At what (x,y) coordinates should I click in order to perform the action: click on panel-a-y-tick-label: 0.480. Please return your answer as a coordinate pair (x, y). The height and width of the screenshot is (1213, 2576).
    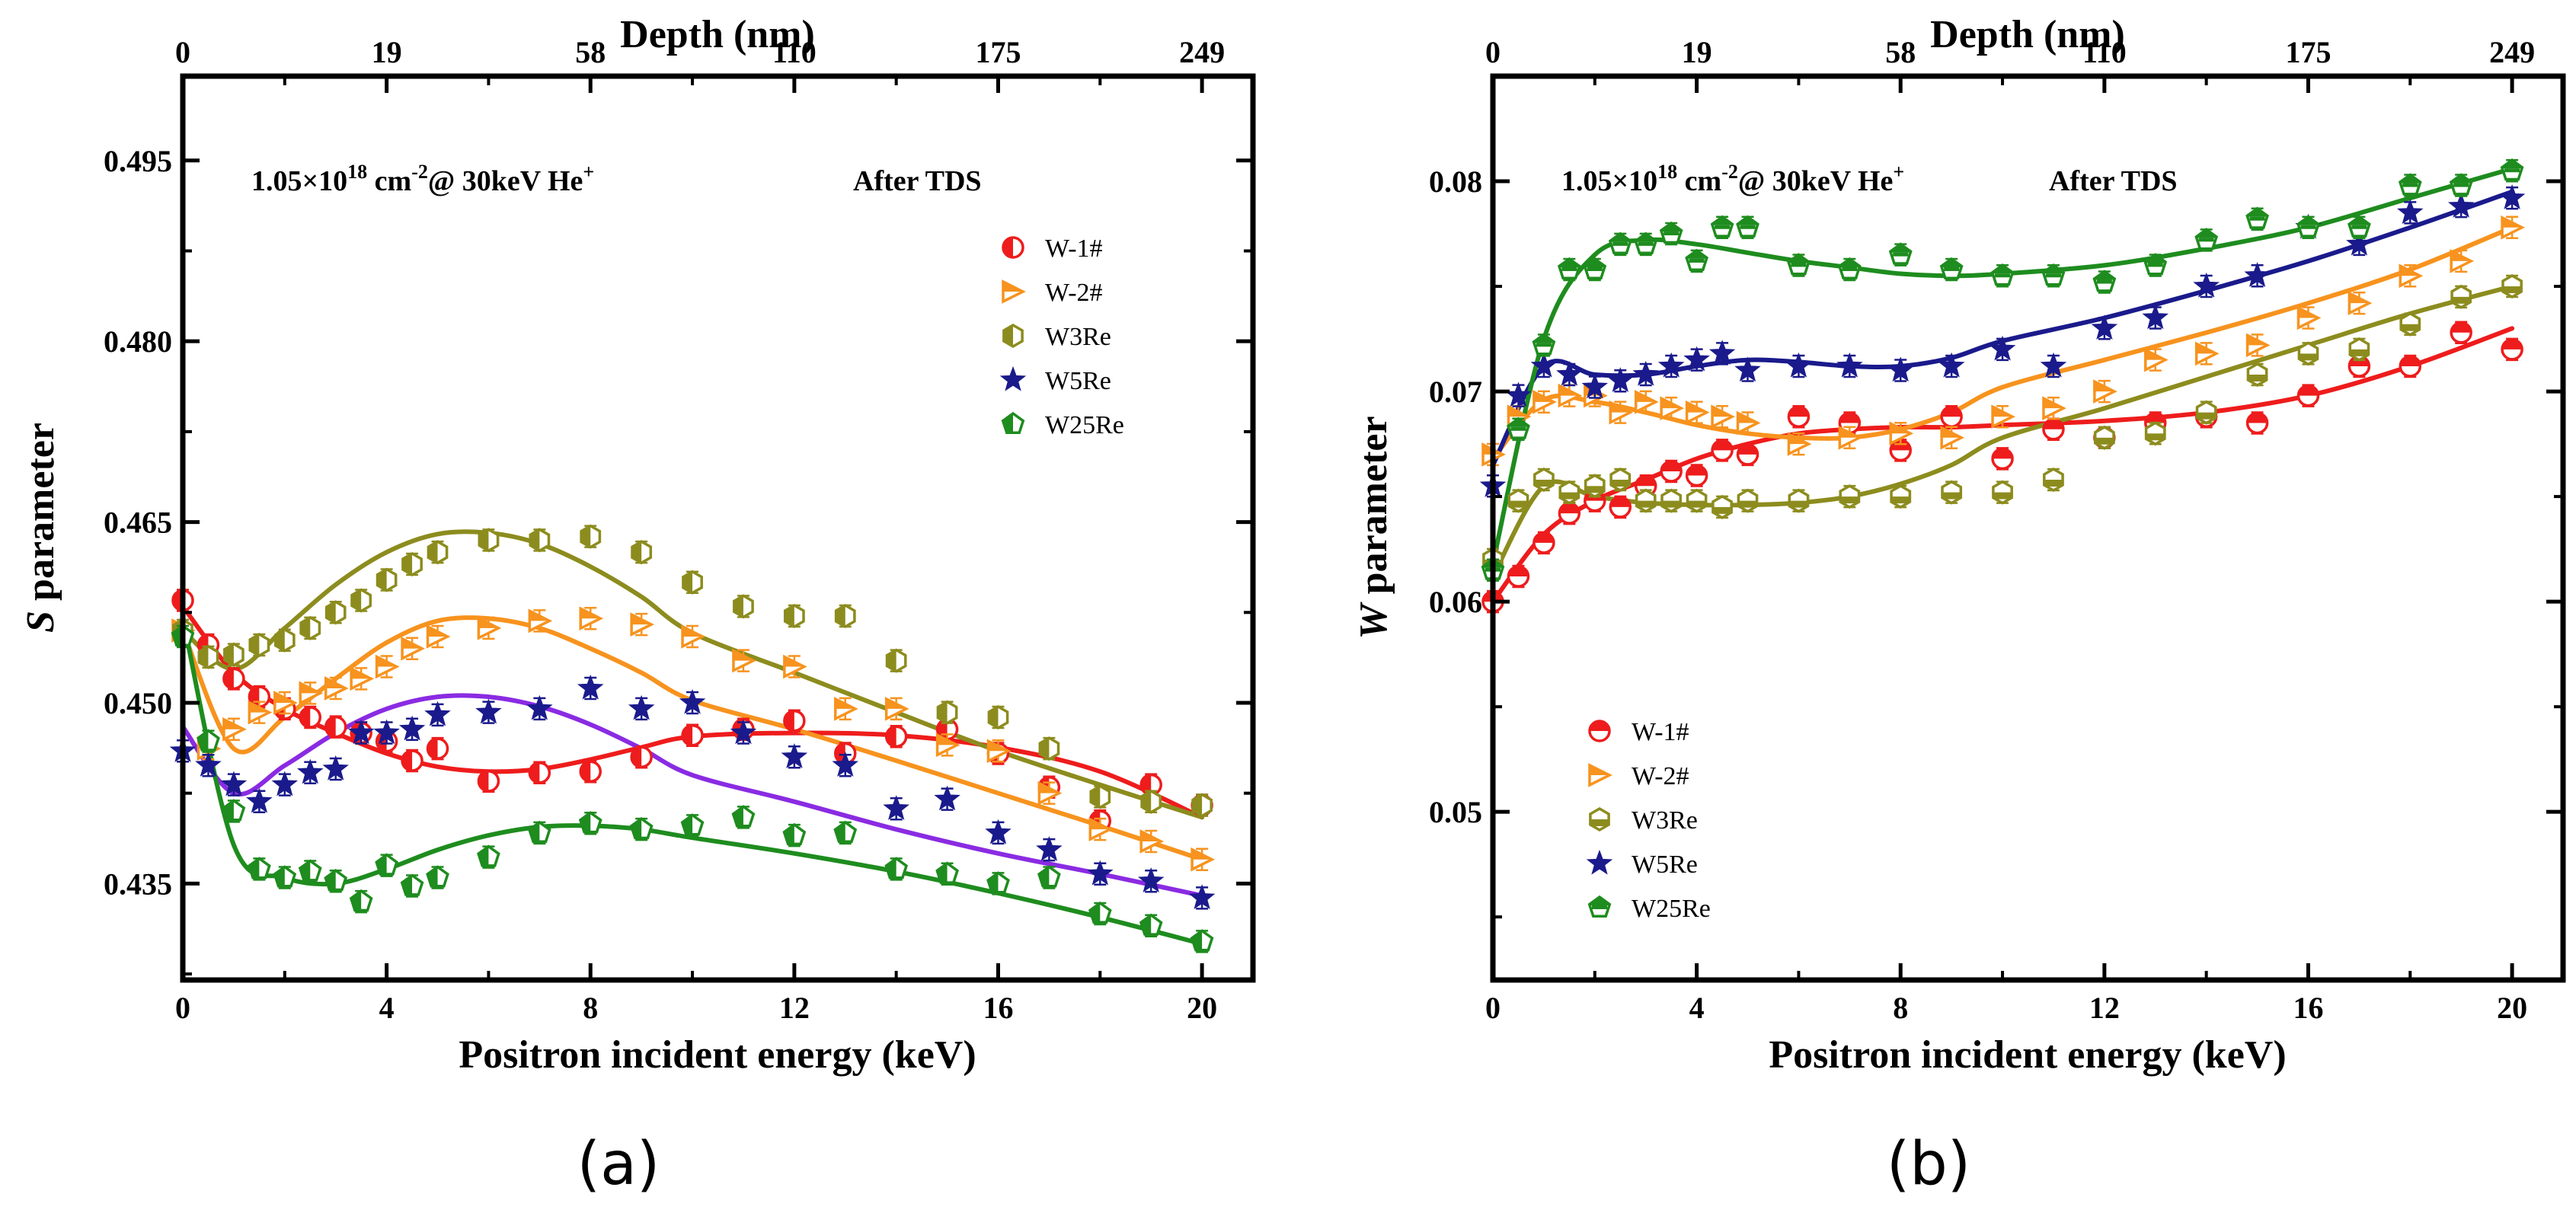
    Looking at the image, I should click on (138, 341).